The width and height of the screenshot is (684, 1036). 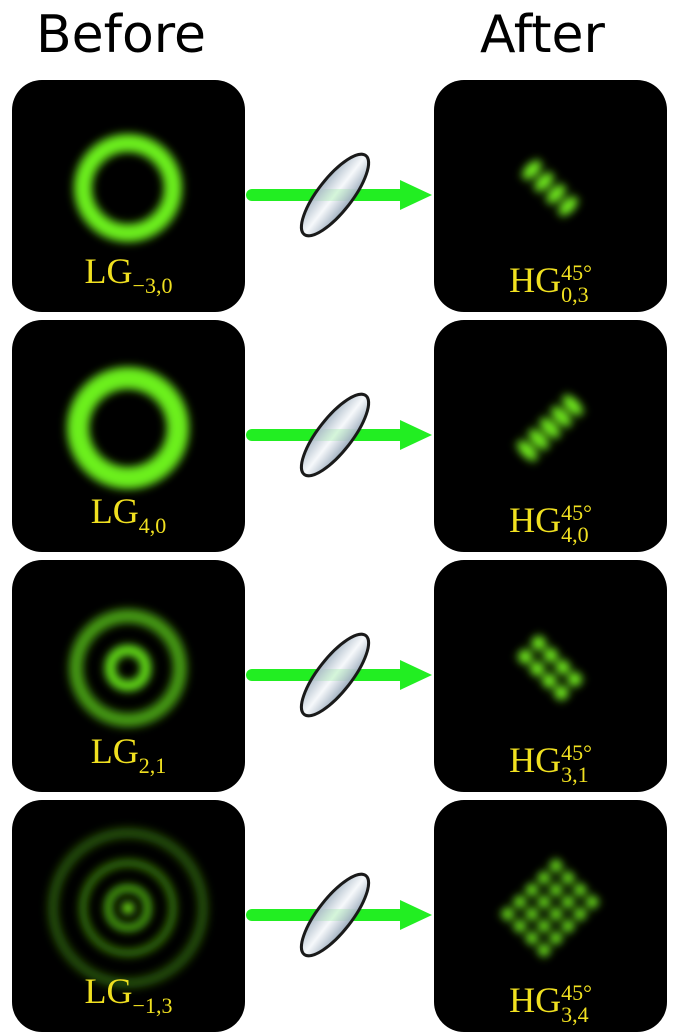 I want to click on label-part: −1,3, so click(x=152, y=1005).